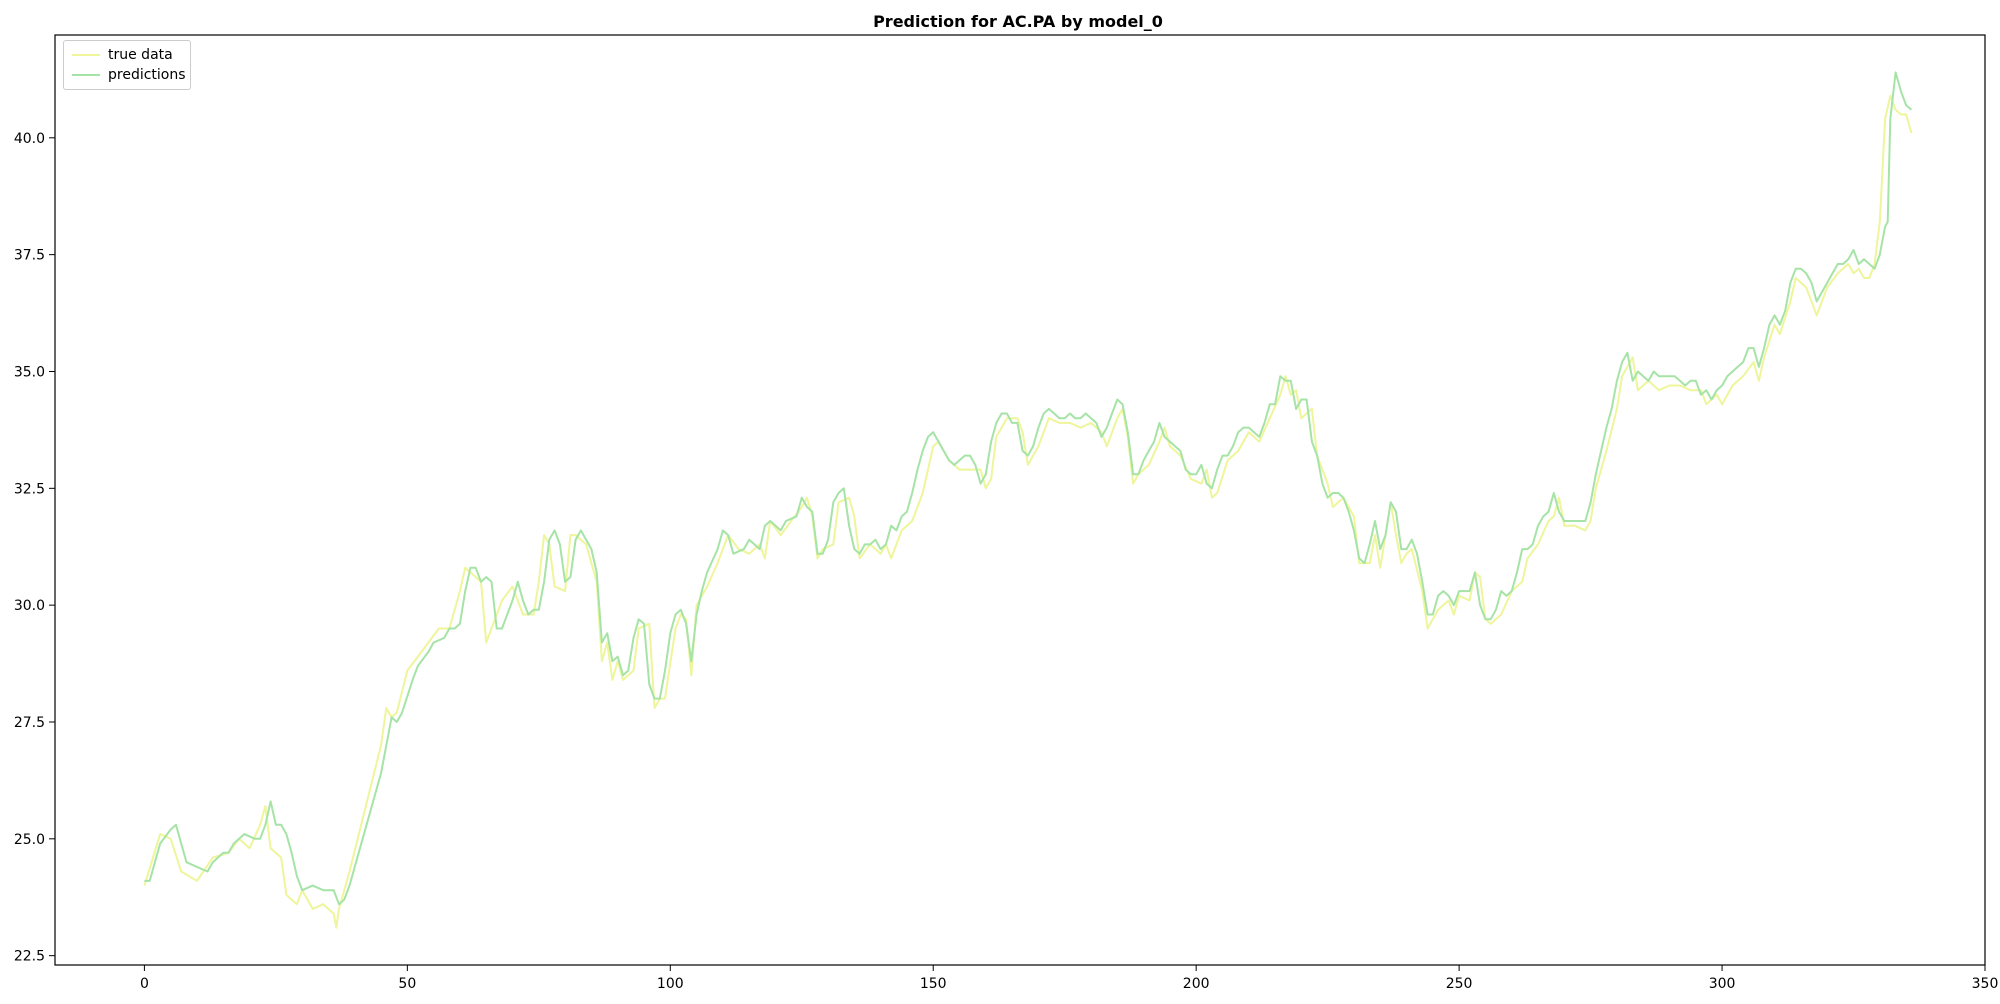 The width and height of the screenshot is (2000, 1004). What do you see at coordinates (1459, 984) in the screenshot?
I see `x-tick-label: 250` at bounding box center [1459, 984].